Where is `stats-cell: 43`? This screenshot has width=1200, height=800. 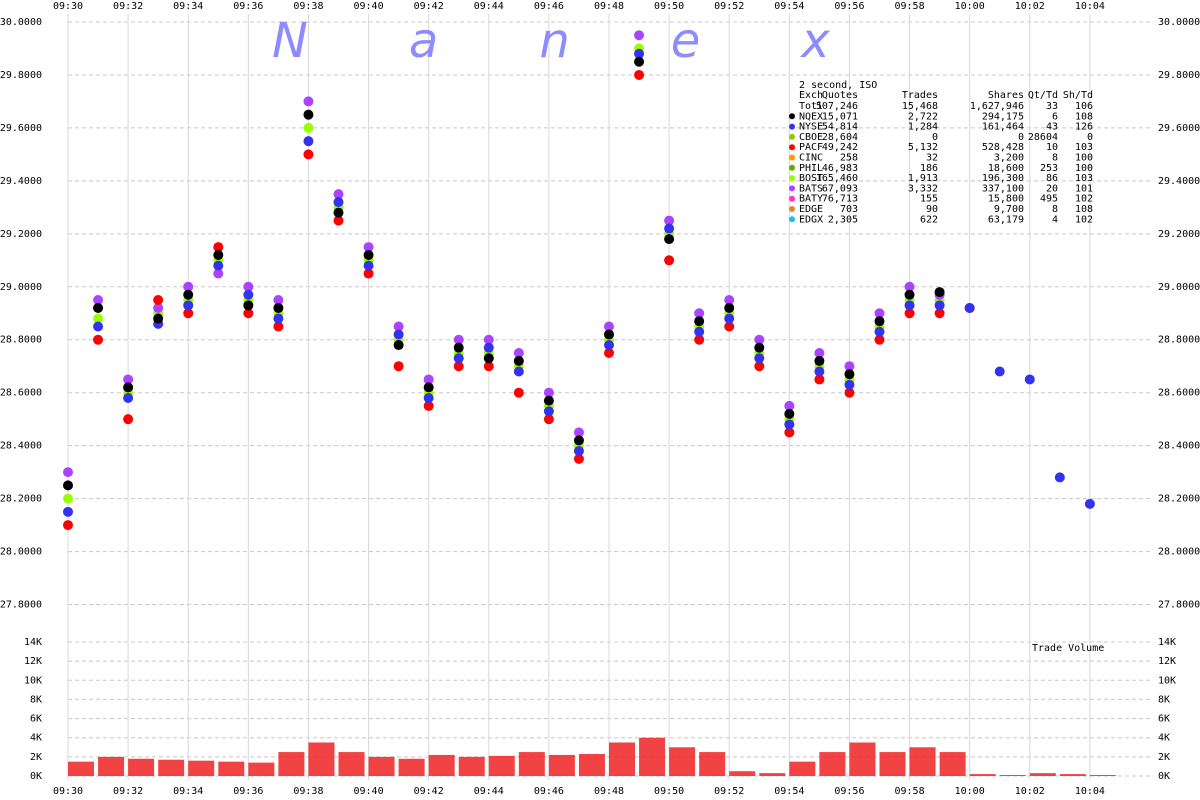
stats-cell: 43 is located at coordinates (1052, 127).